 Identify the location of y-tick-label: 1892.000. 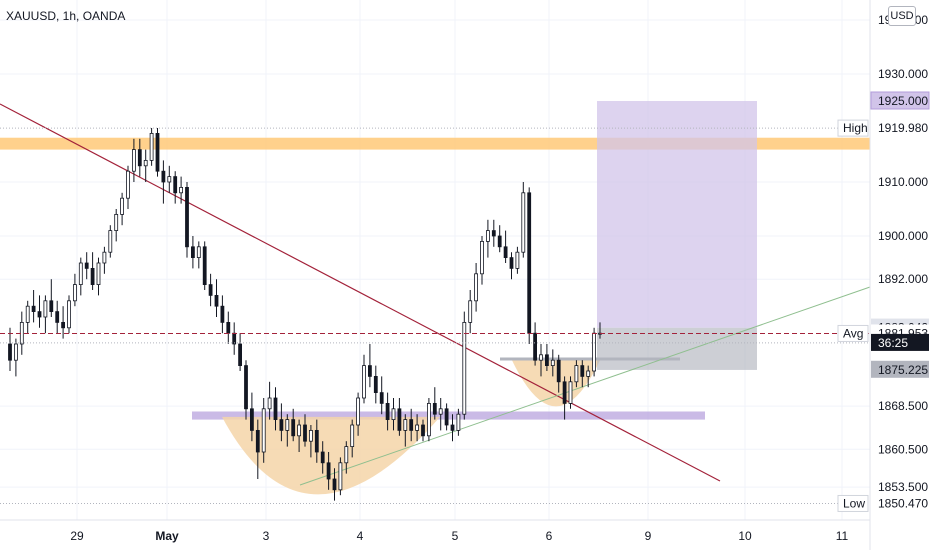
(903, 279).